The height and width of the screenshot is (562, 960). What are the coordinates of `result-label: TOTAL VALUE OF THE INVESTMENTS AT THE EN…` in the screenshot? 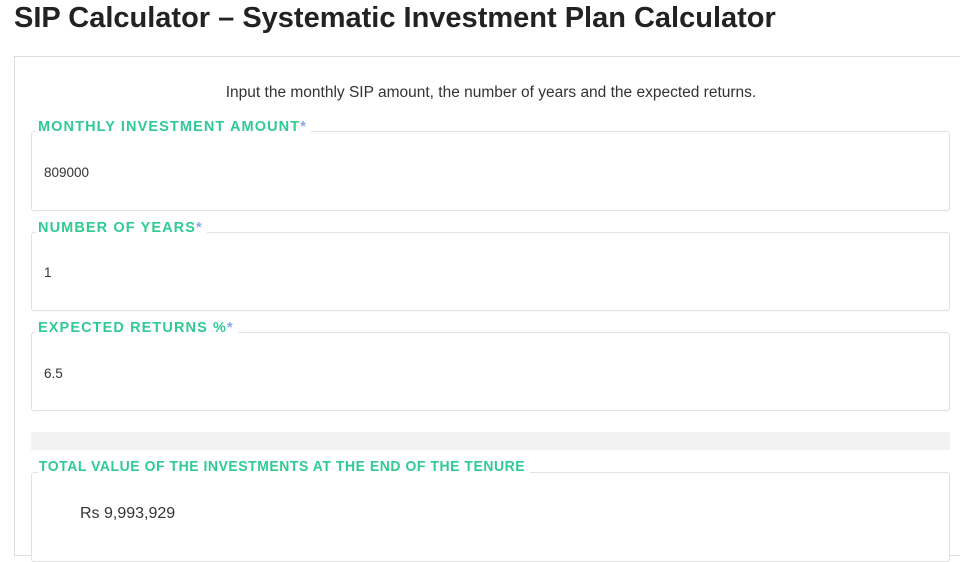 It's located at (284, 466).